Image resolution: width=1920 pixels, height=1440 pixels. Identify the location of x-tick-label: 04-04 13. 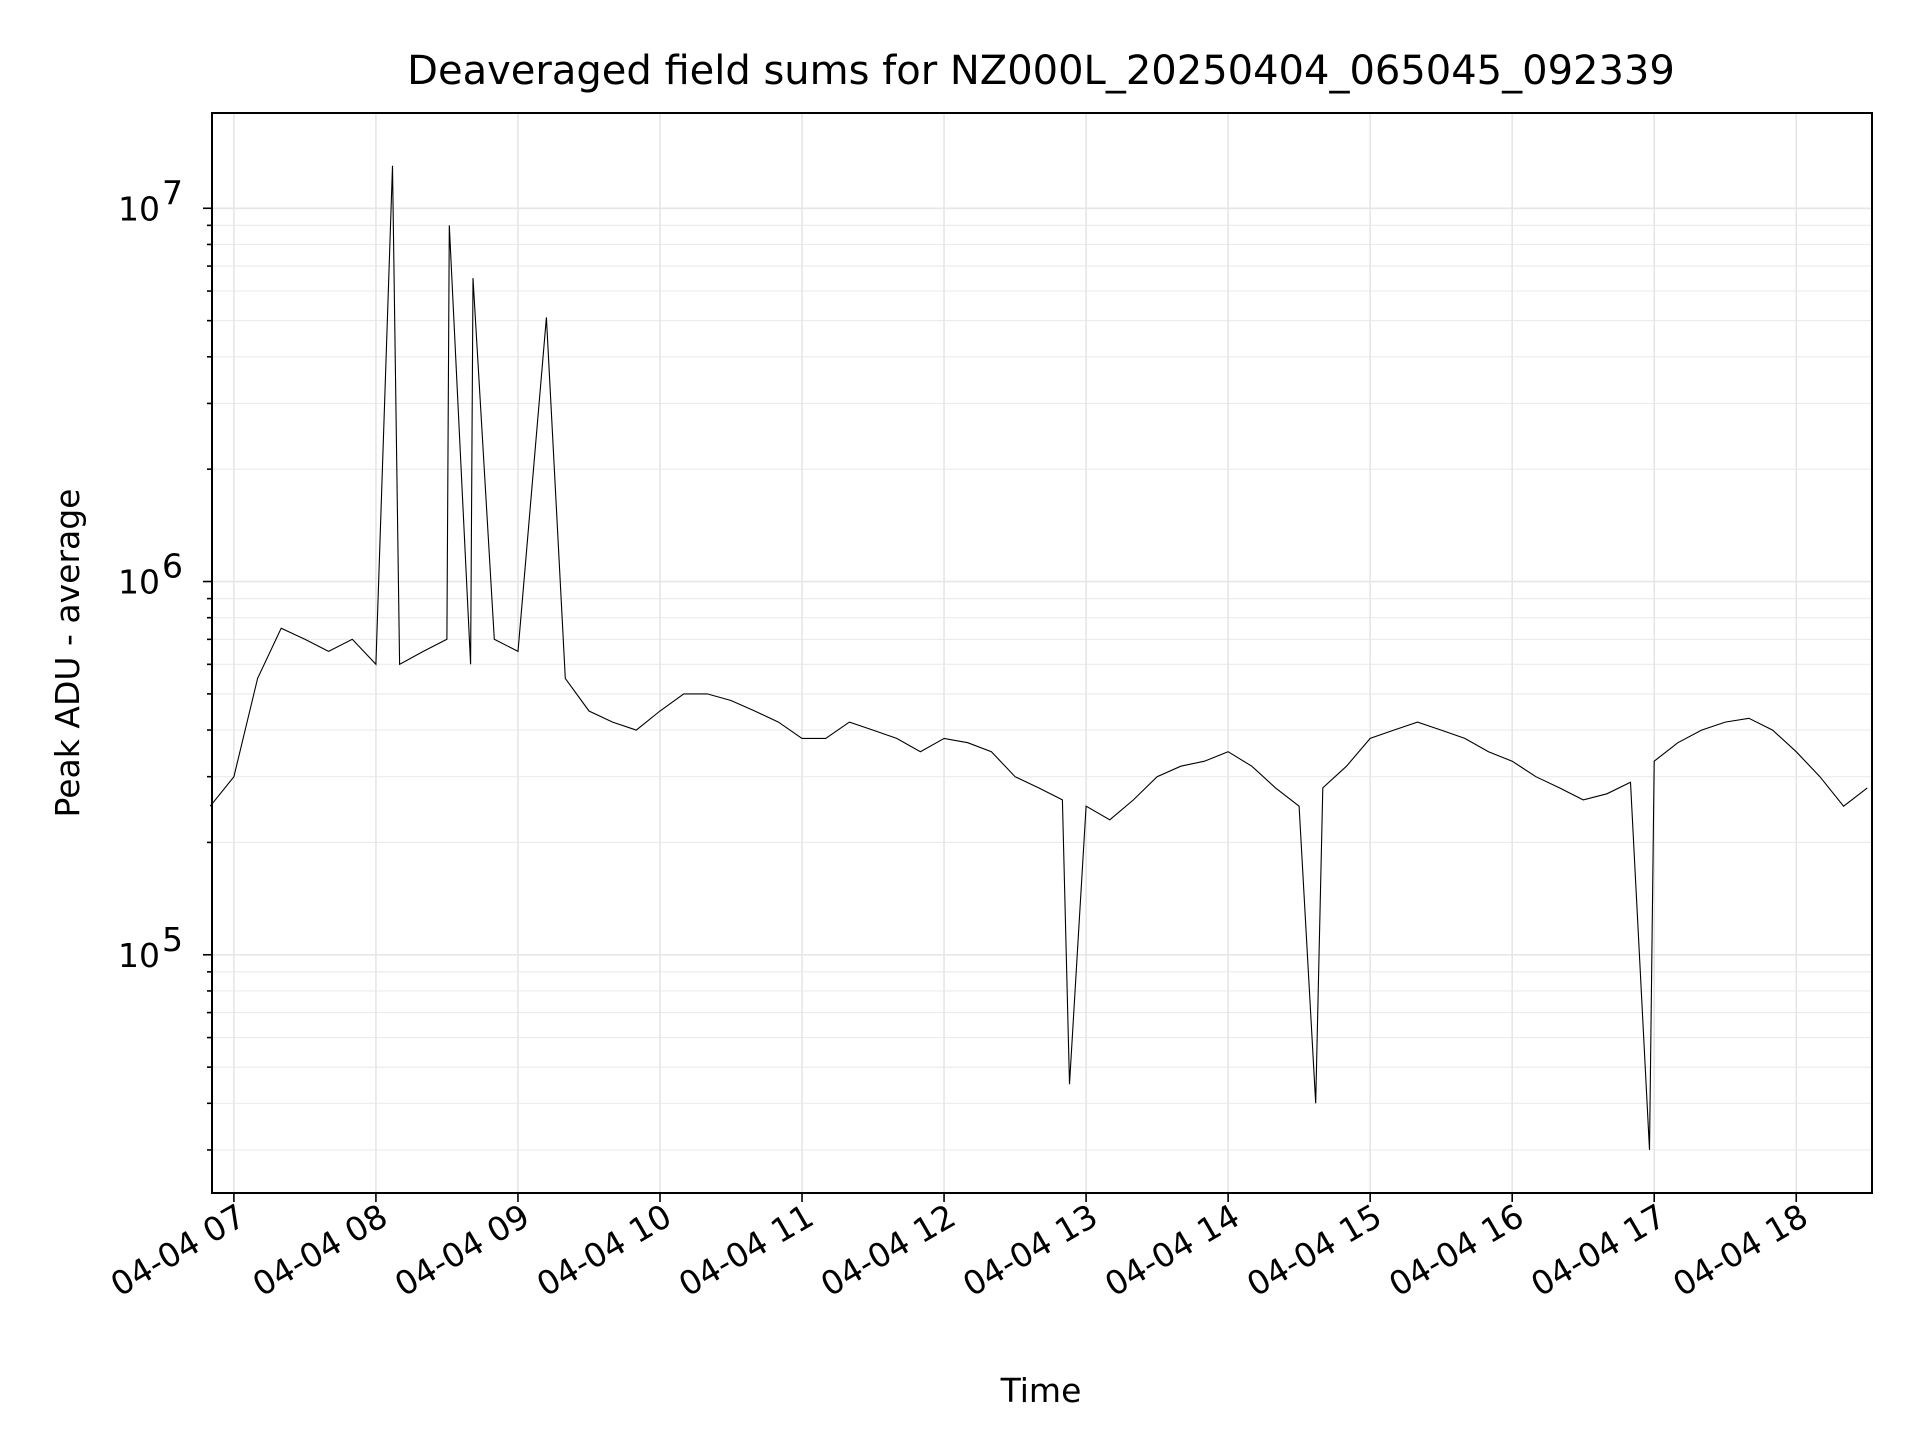
(1030, 1250).